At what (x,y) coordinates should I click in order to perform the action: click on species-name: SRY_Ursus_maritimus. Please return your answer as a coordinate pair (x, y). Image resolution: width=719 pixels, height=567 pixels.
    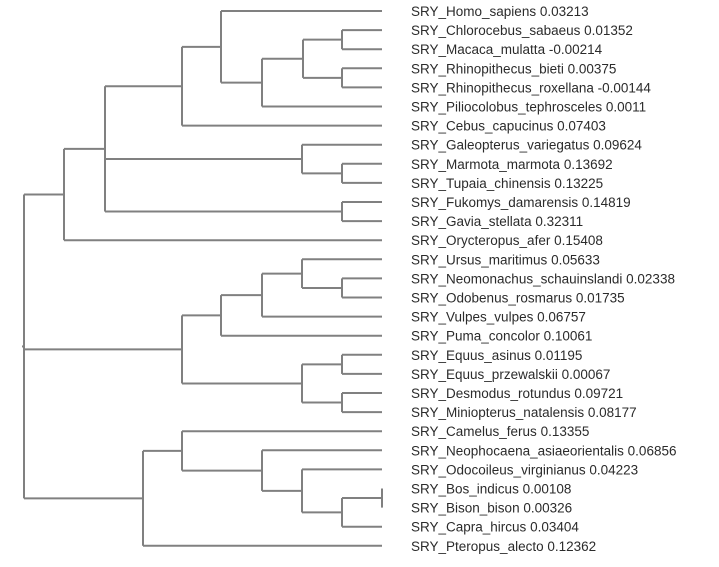
    Looking at the image, I should click on (479, 259).